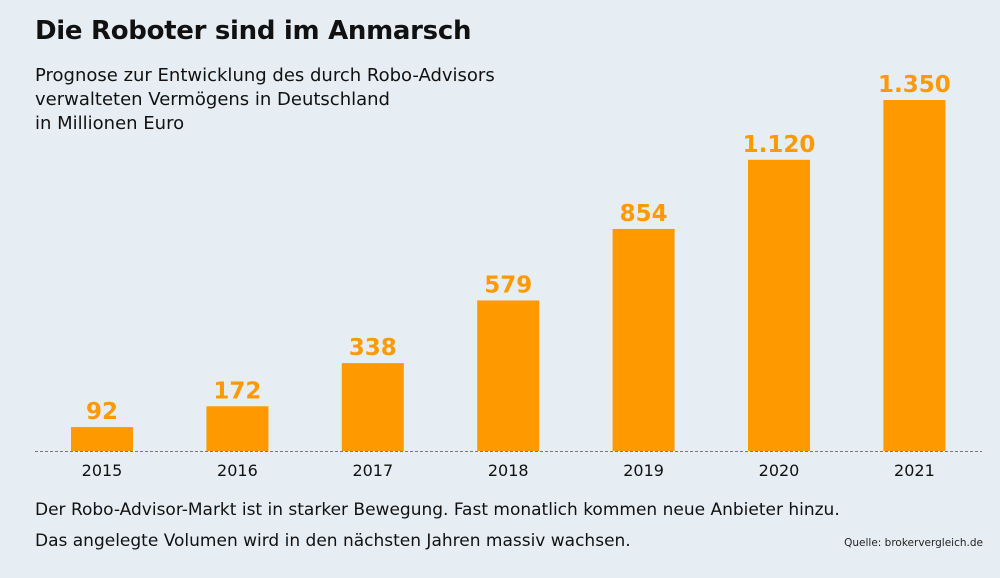 This screenshot has height=578, width=1000. I want to click on bar-2018, so click(508, 375).